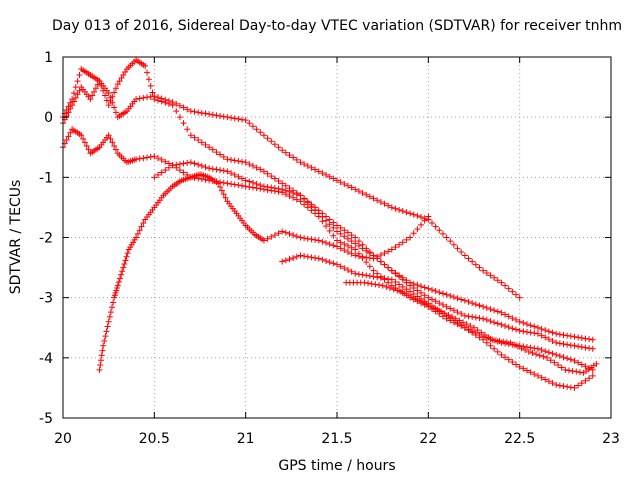 The image size is (640, 480). What do you see at coordinates (46, 419) in the screenshot?
I see `y-tick-label: -5` at bounding box center [46, 419].